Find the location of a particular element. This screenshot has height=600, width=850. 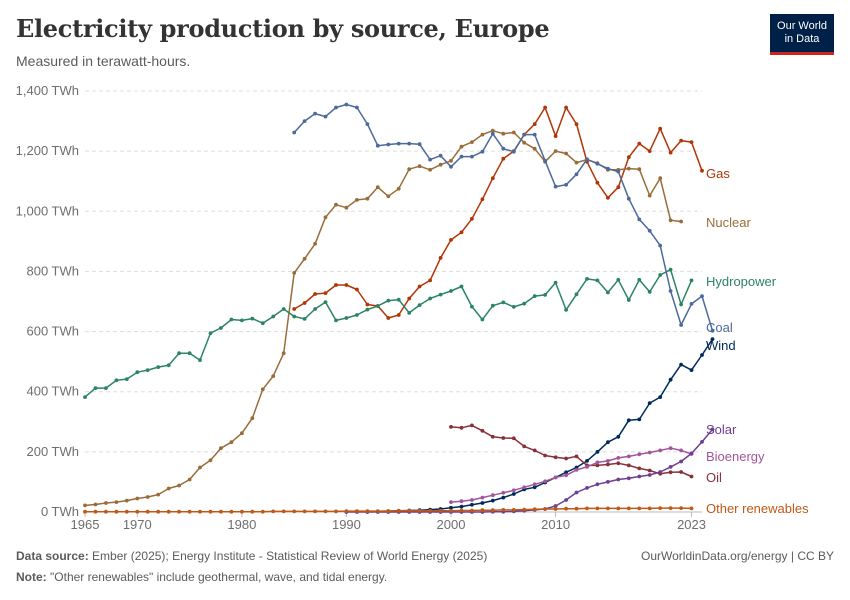

x-tick-label: 1980 is located at coordinates (241, 524).